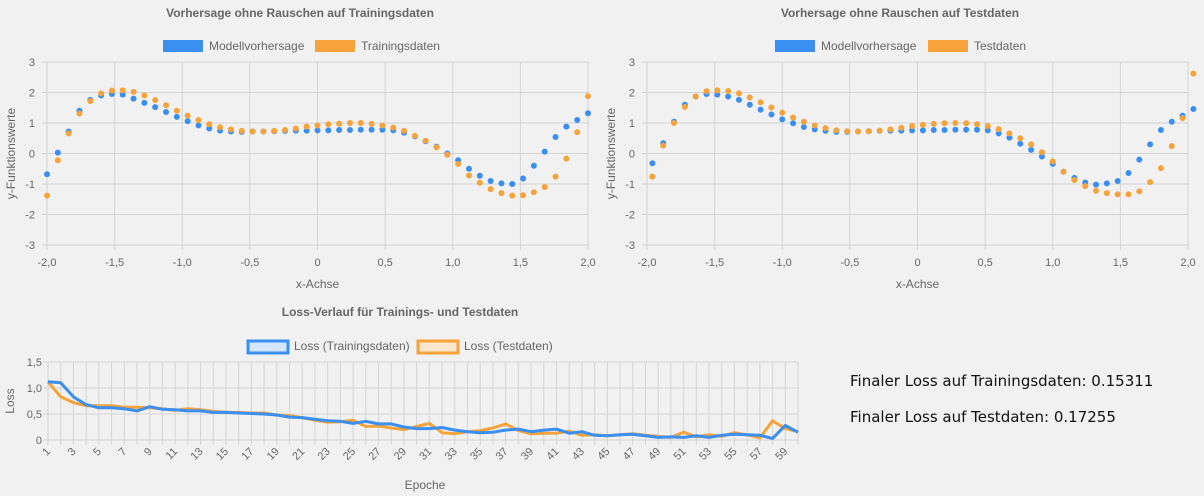 The image size is (1204, 496). I want to click on x-tick-label: 5, so click(97, 452).